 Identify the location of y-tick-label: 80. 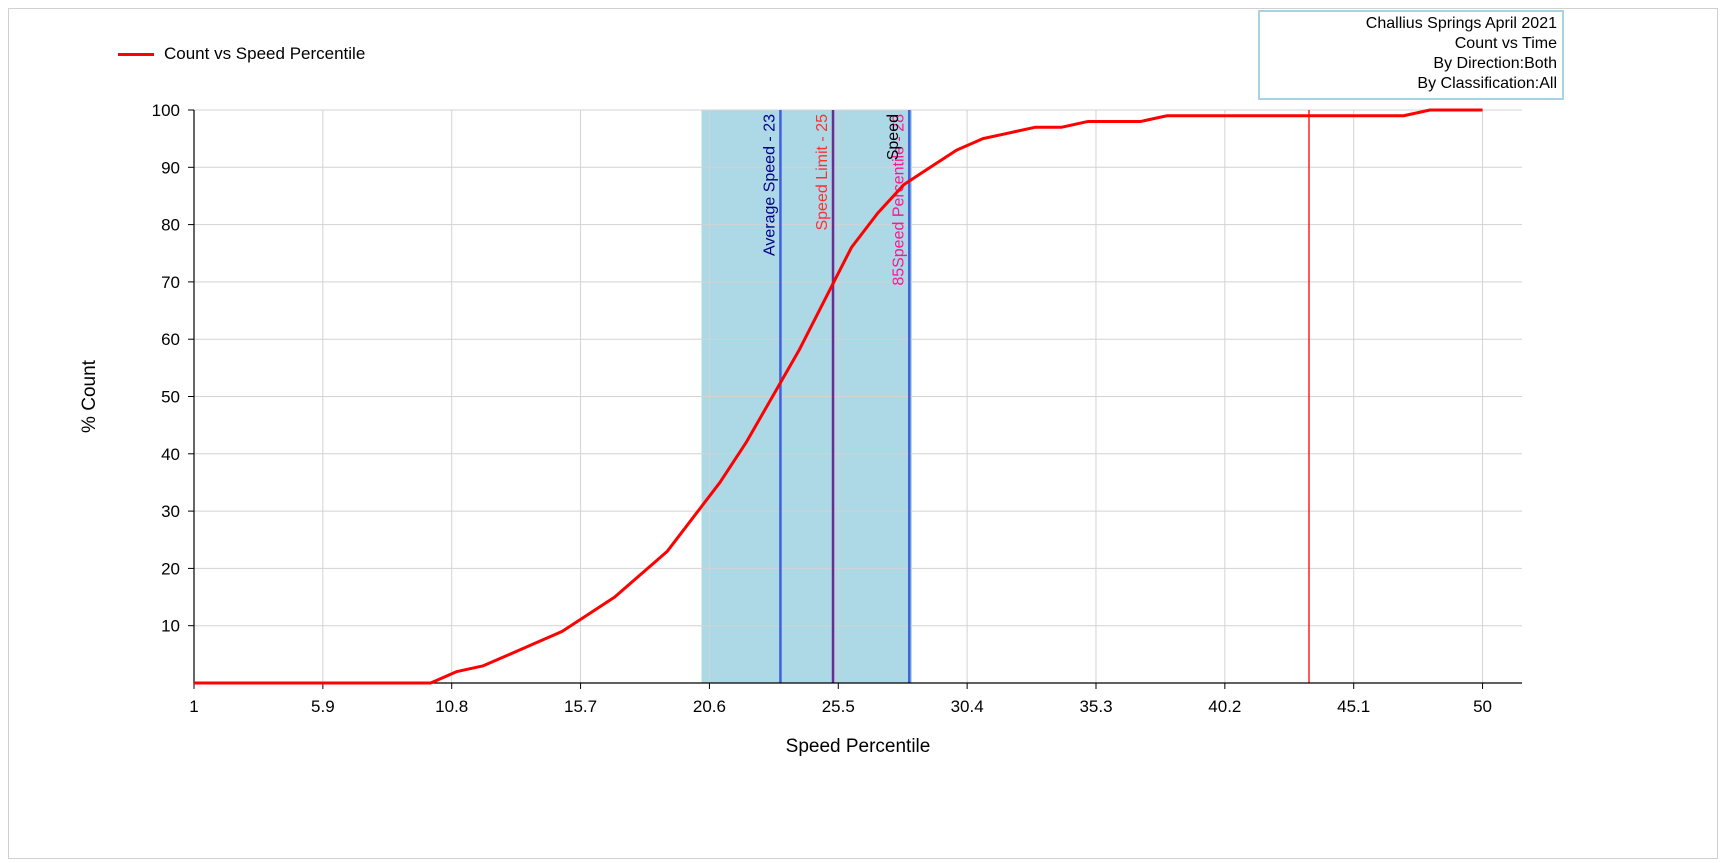
(170, 225).